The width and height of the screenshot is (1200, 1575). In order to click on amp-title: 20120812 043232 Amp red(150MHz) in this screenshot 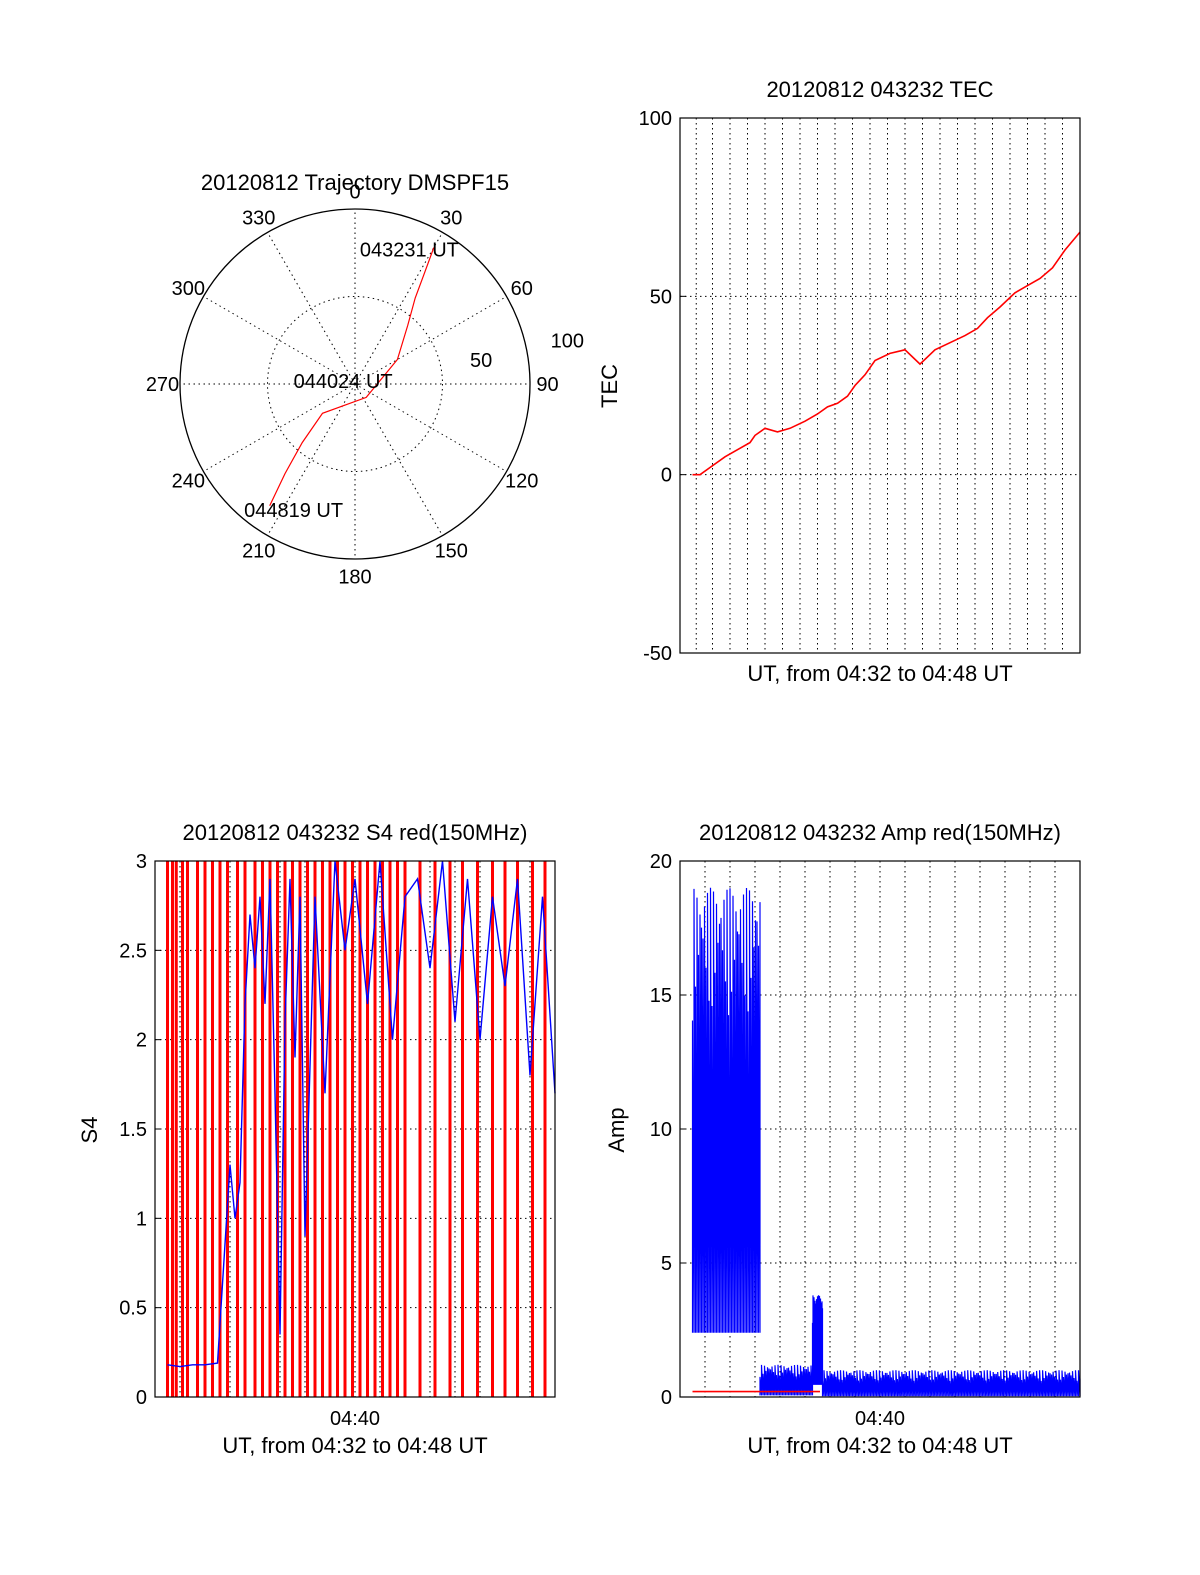, I will do `click(880, 832)`.